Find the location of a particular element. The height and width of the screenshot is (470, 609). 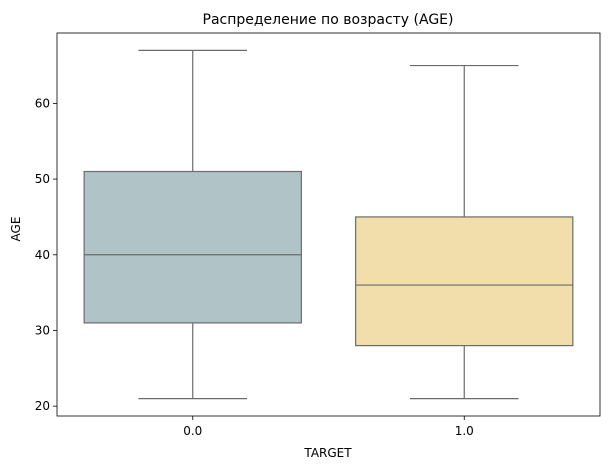

chart-title: Распределение по возрасту (AGE) is located at coordinates (328, 20).